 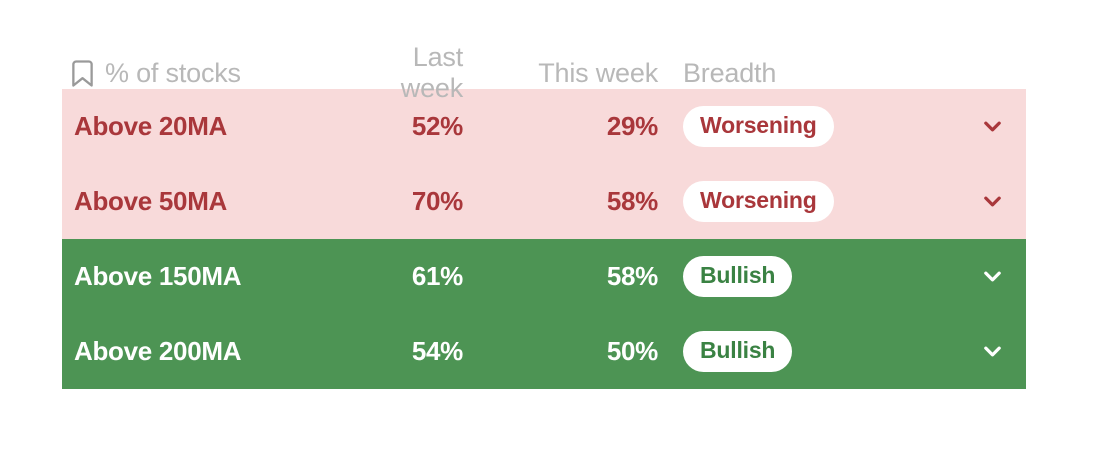 I want to click on last-week-value: 52%, so click(x=437, y=126).